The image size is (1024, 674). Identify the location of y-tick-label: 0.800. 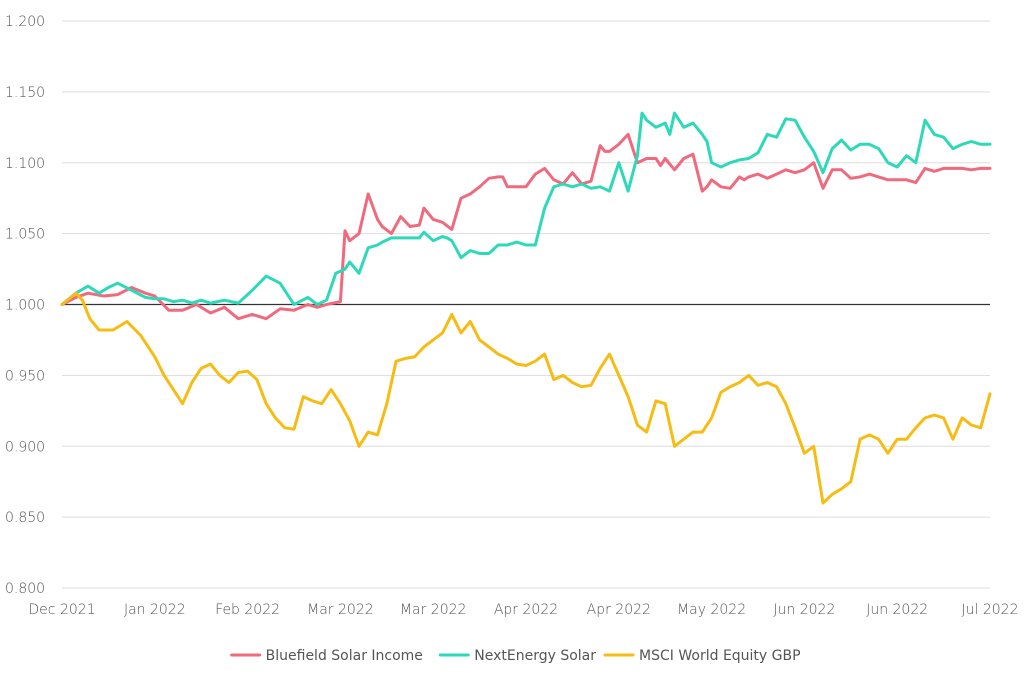
(25, 589).